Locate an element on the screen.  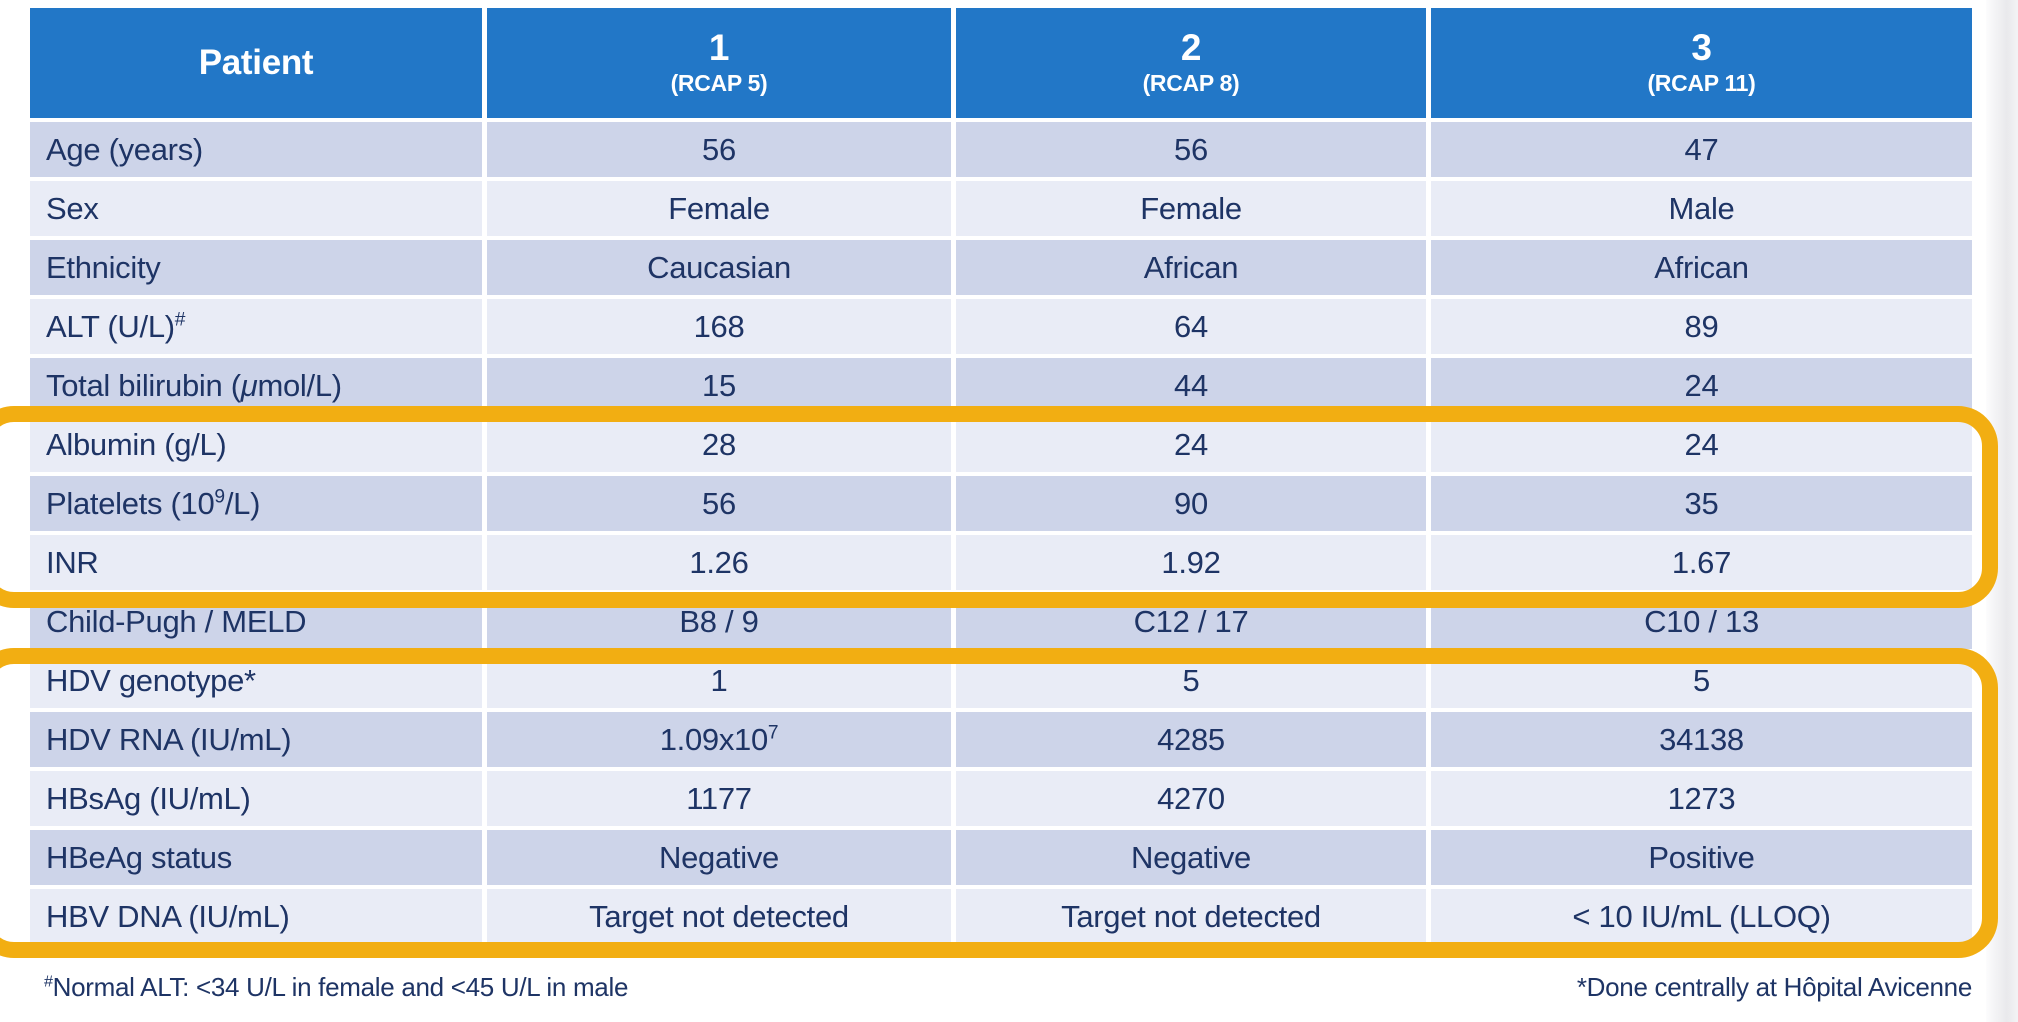
cell-value: 4285 is located at coordinates (1191, 739).